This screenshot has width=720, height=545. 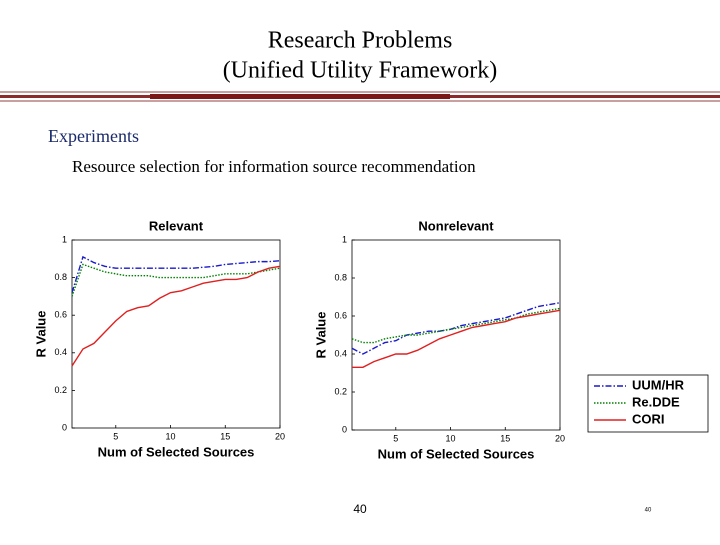 I want to click on slide-title: Research Problems, so click(x=360, y=41).